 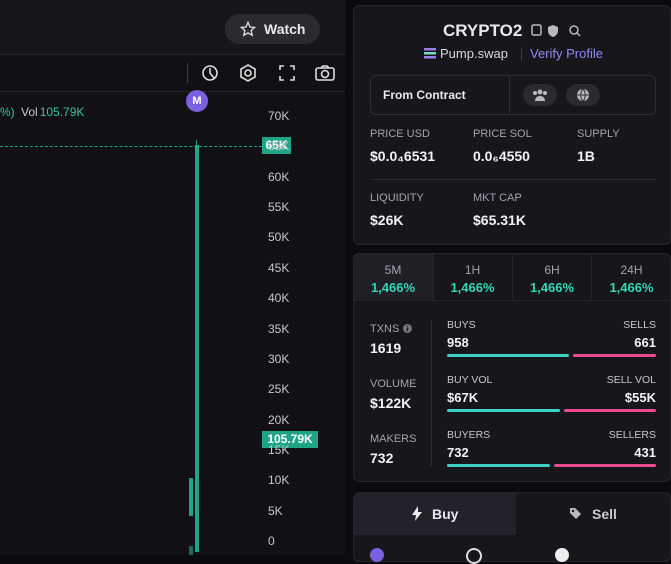 What do you see at coordinates (278, 207) in the screenshot?
I see `y-tick-label: 55K` at bounding box center [278, 207].